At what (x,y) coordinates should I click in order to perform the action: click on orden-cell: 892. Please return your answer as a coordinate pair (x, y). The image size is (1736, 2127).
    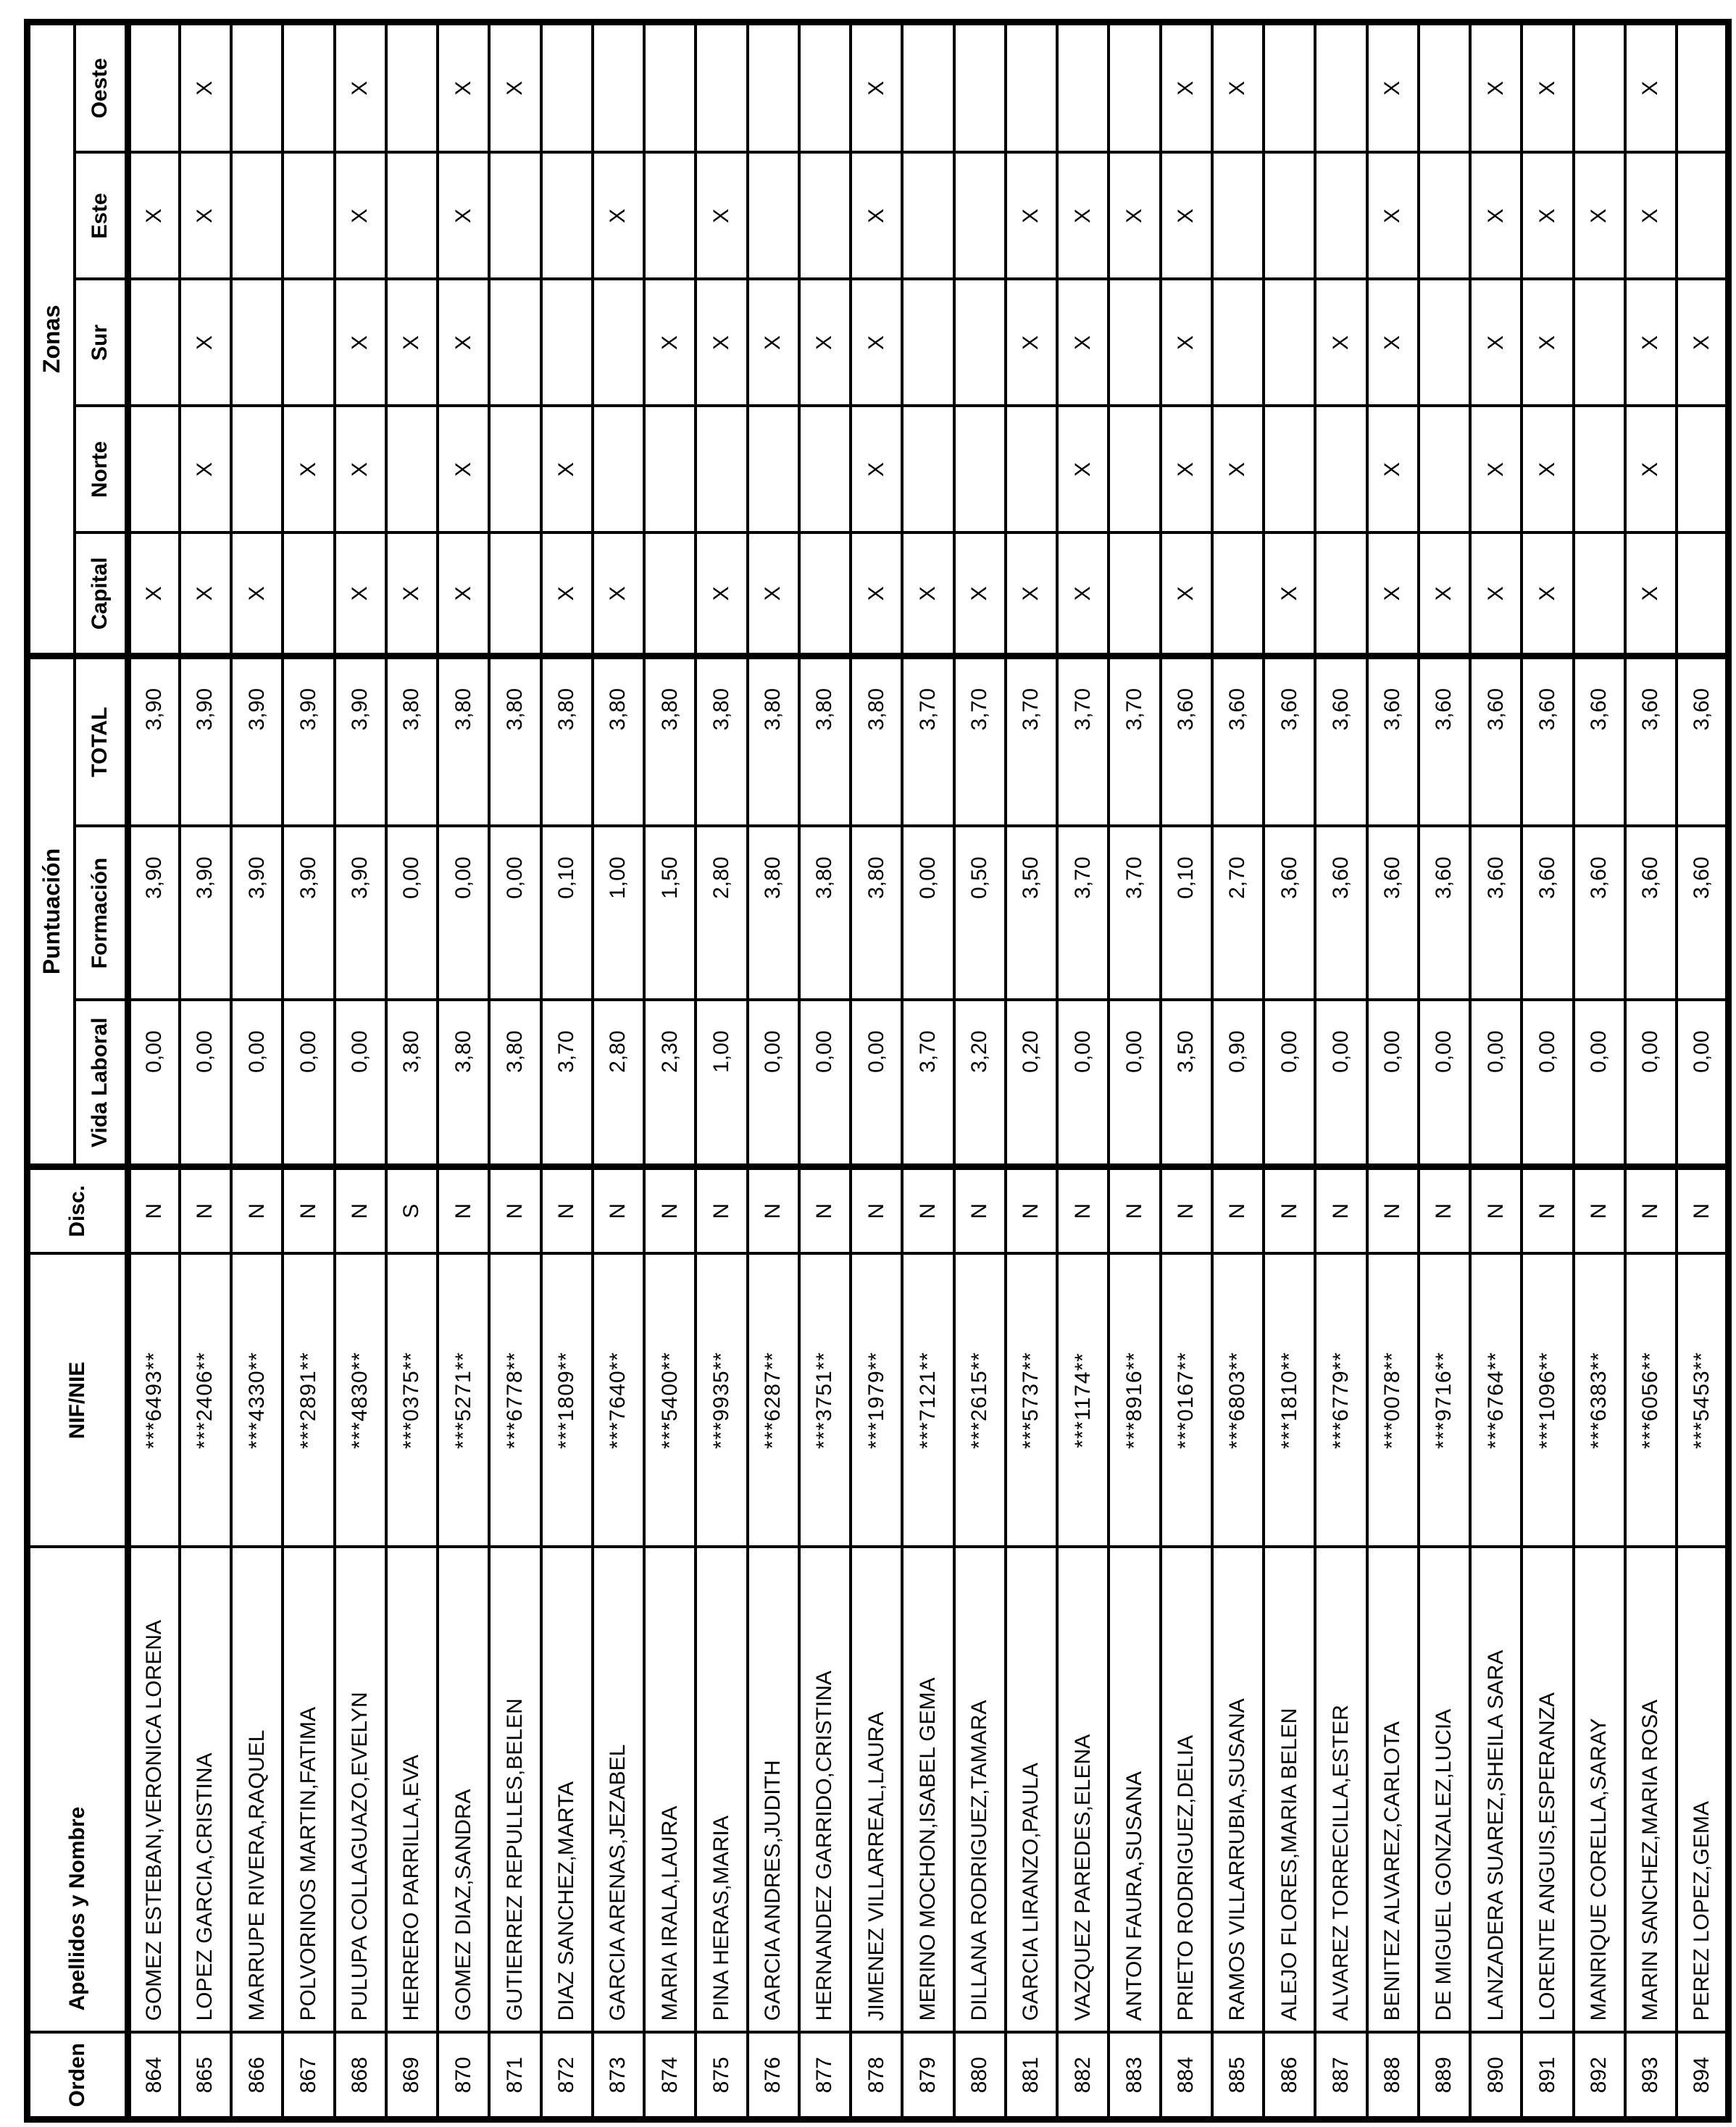
    Looking at the image, I should click on (1599, 2076).